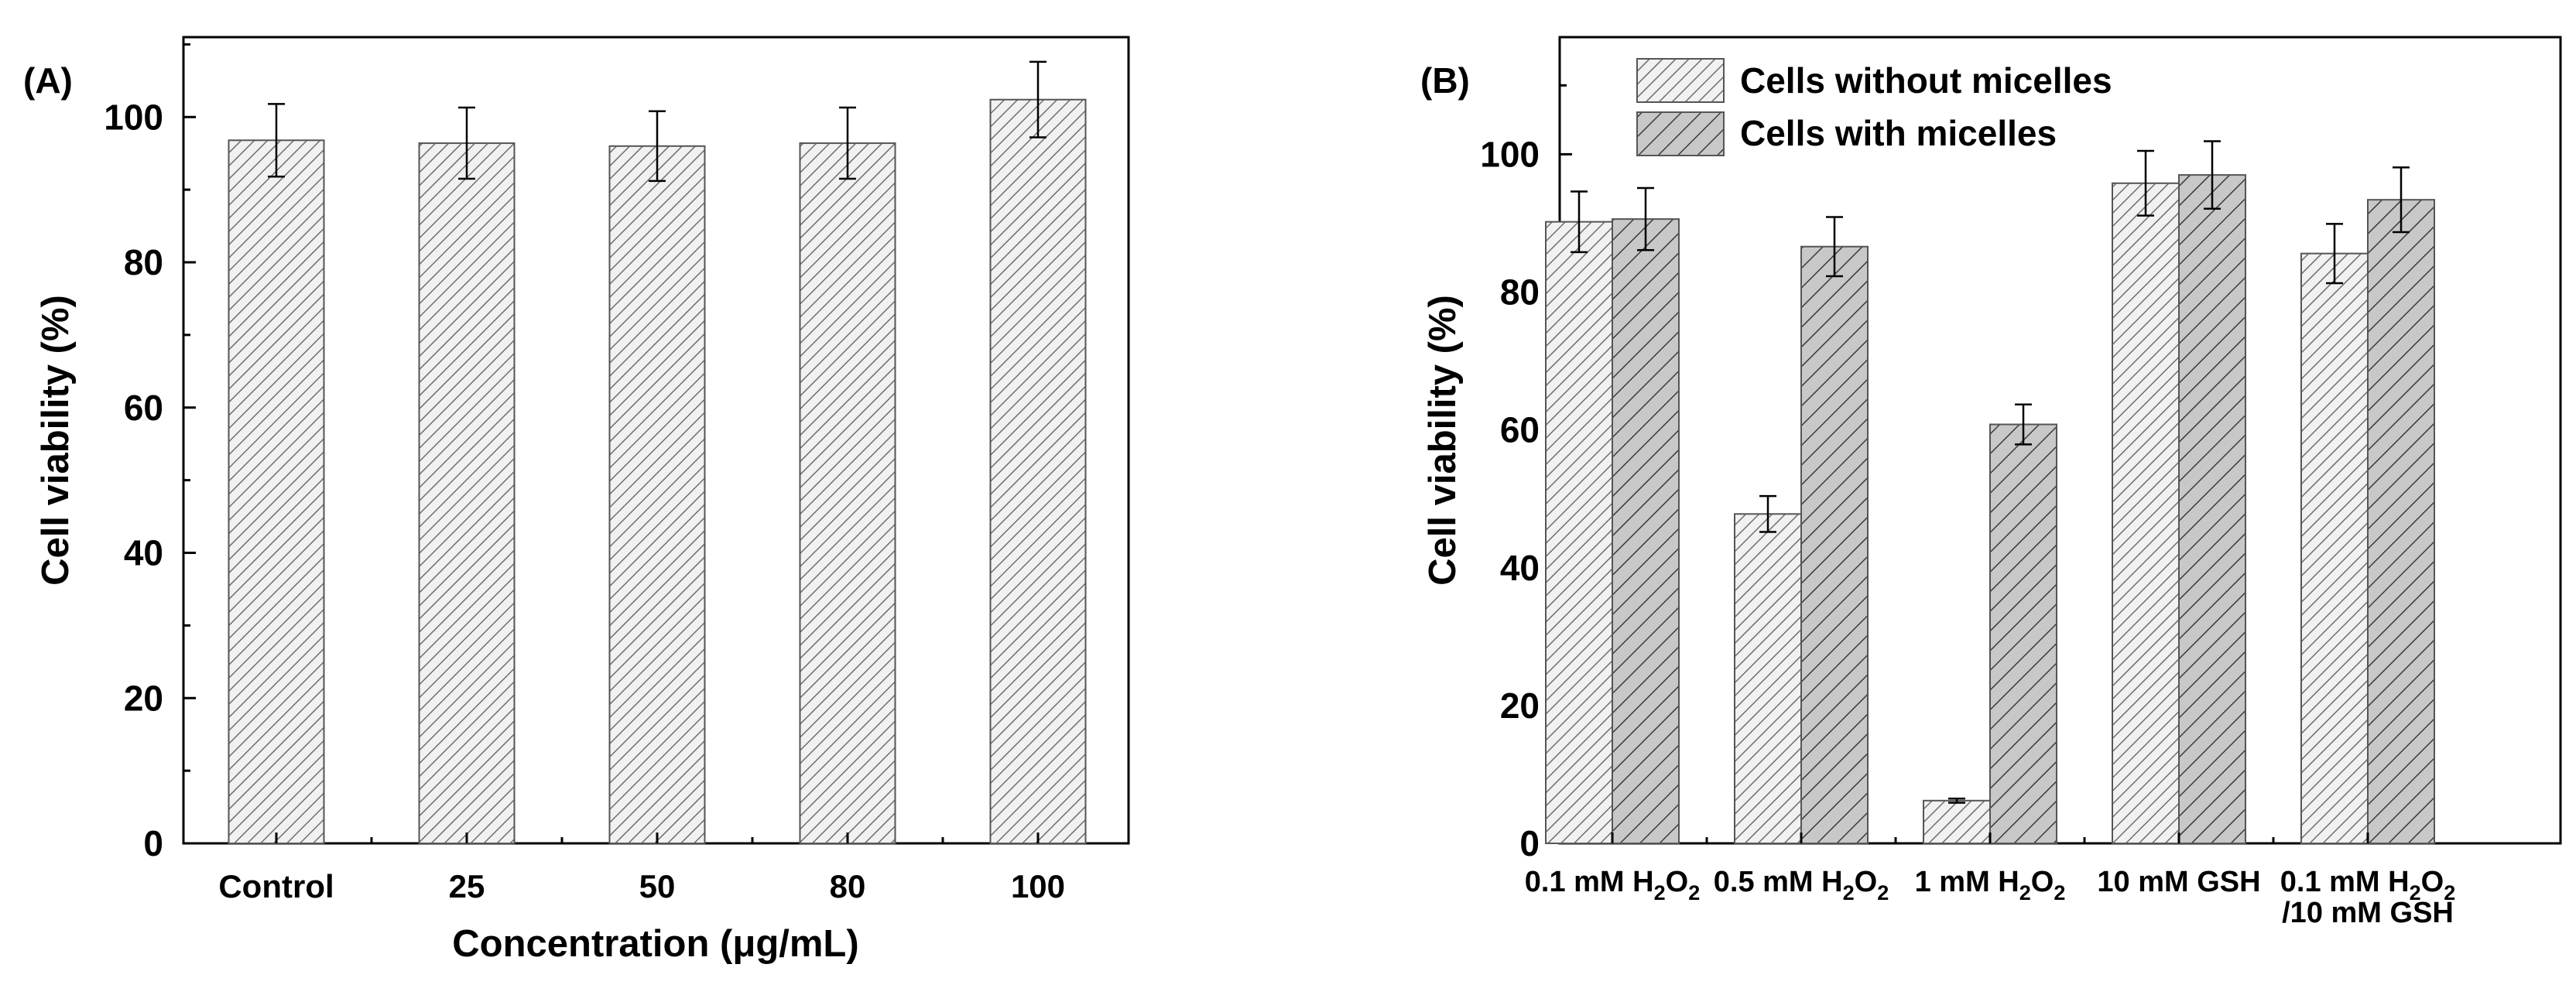 This screenshot has width=2576, height=995. Describe the element at coordinates (1520, 430) in the screenshot. I see `b-y-tick-label: 60` at that location.